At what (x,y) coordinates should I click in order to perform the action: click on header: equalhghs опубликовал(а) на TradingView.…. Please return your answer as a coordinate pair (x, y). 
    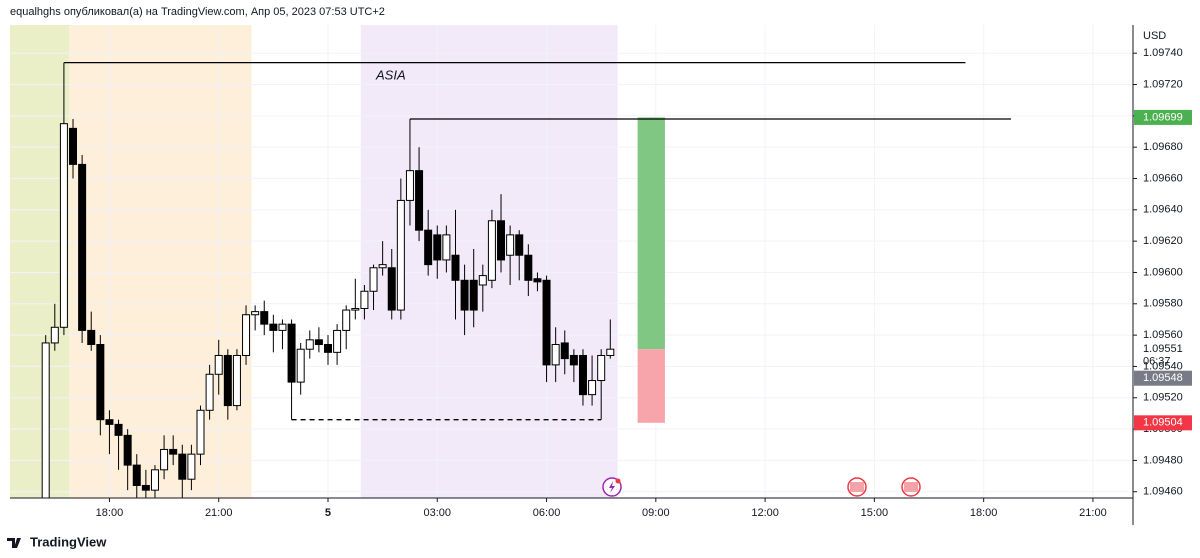
    Looking at the image, I should click on (197, 12).